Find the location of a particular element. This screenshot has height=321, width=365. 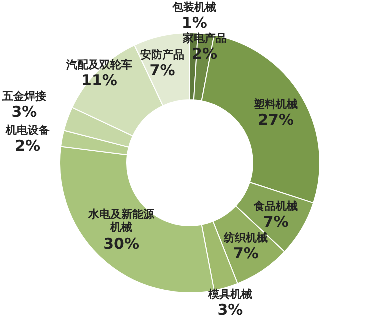

data-label: 30% is located at coordinates (122, 243).